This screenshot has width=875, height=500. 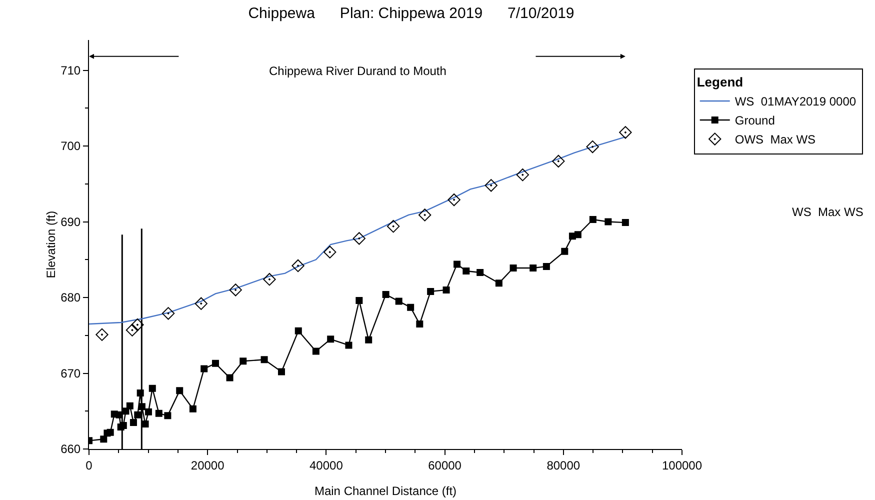 I want to click on y-tick-label: 700, so click(x=70, y=146).